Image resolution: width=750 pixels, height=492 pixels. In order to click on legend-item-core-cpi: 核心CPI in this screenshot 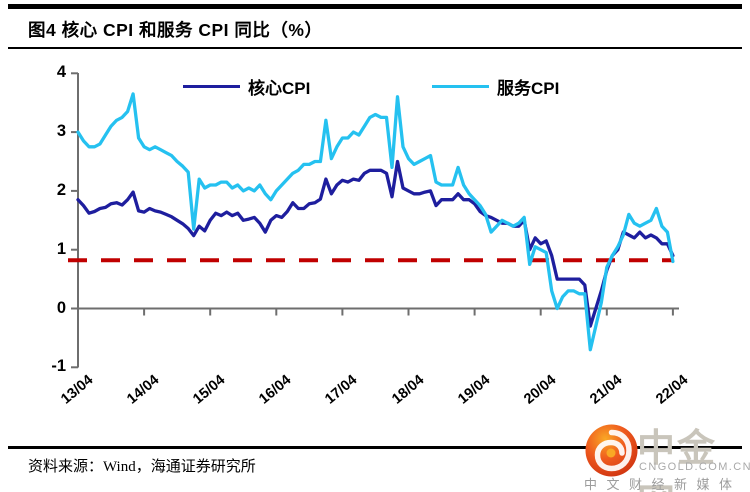, I will do `click(246, 86)`.